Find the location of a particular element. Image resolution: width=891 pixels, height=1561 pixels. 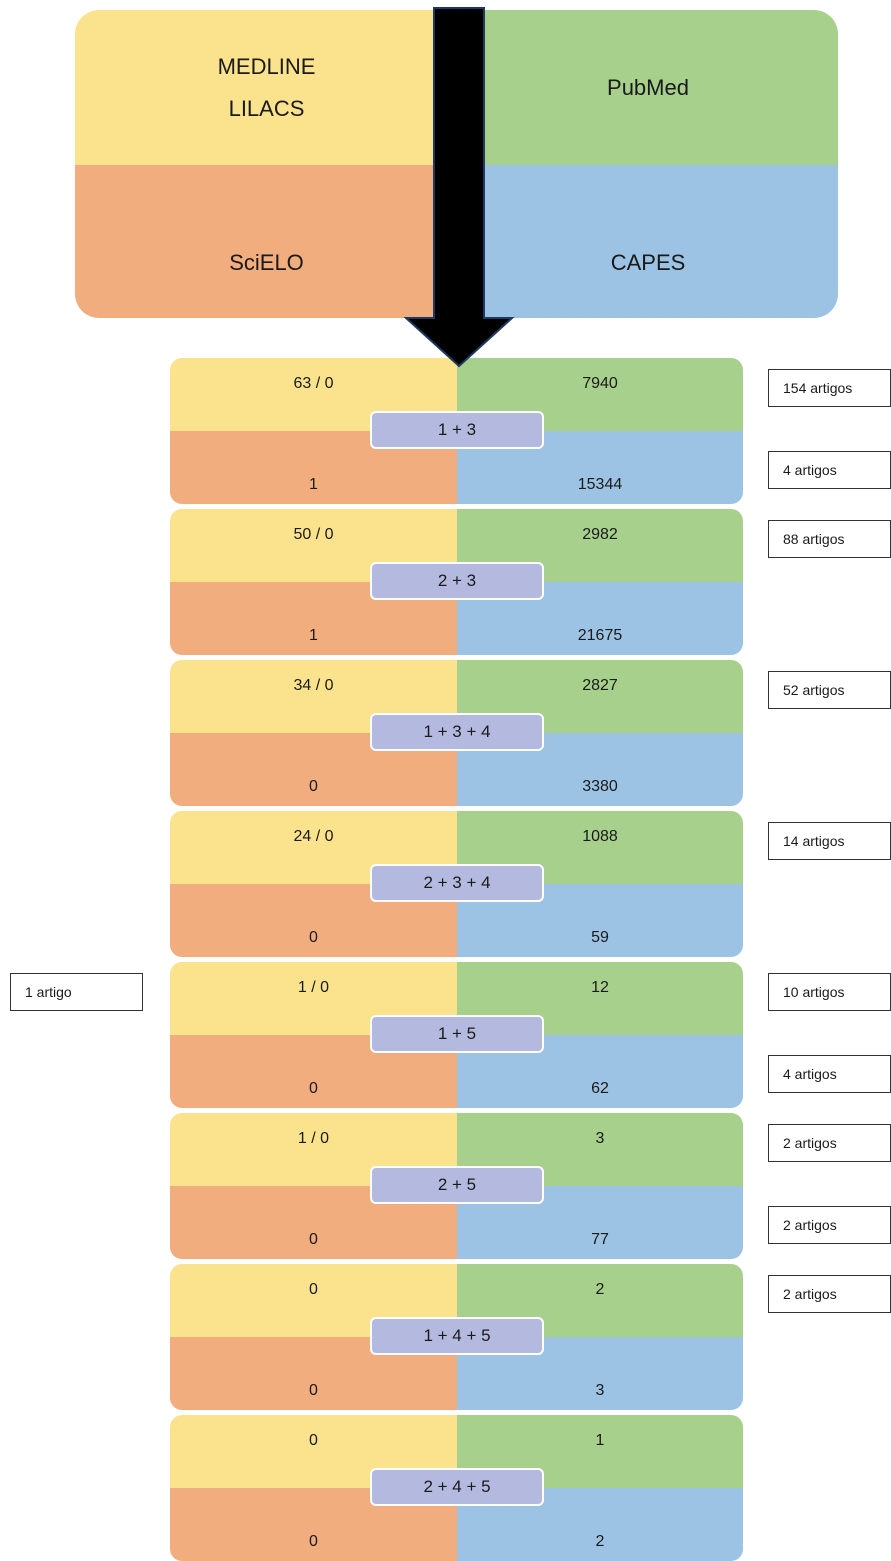

capes-count-value: 2 is located at coordinates (600, 1541).